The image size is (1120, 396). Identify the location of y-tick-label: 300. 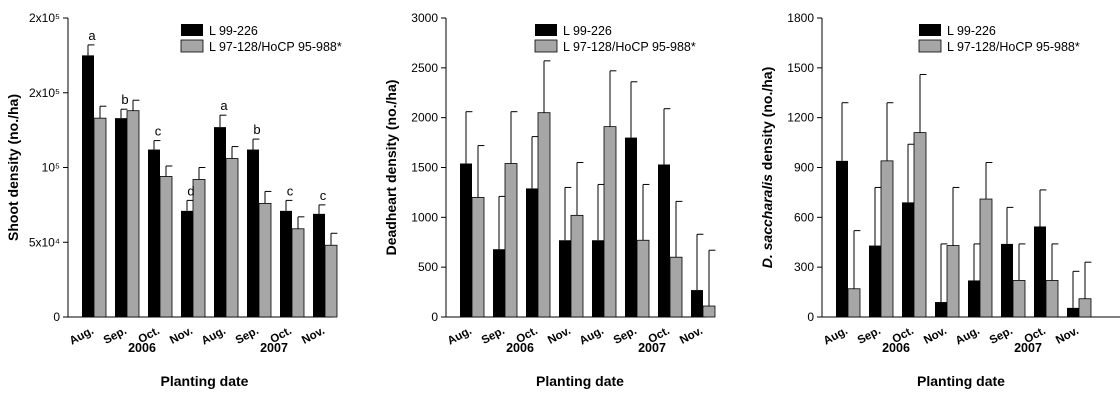
(804, 267).